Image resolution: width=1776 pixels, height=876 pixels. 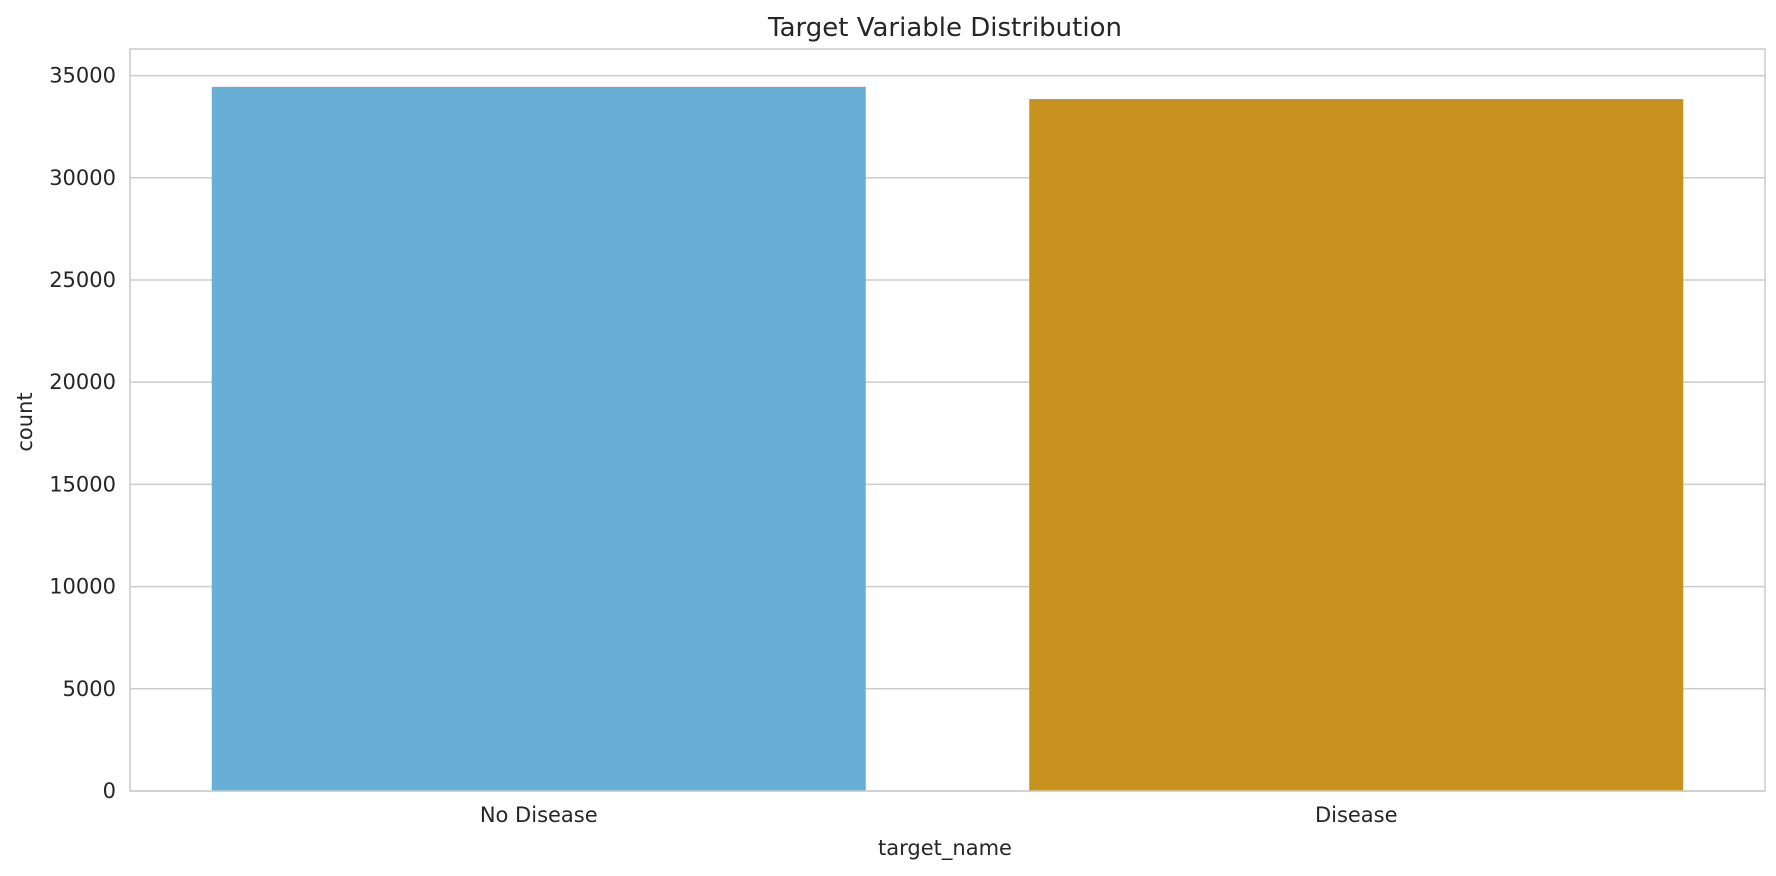 What do you see at coordinates (82, 433) in the screenshot?
I see `y-tick-labels: 0 5000 10000 15000 20000 25000 30000 35000` at bounding box center [82, 433].